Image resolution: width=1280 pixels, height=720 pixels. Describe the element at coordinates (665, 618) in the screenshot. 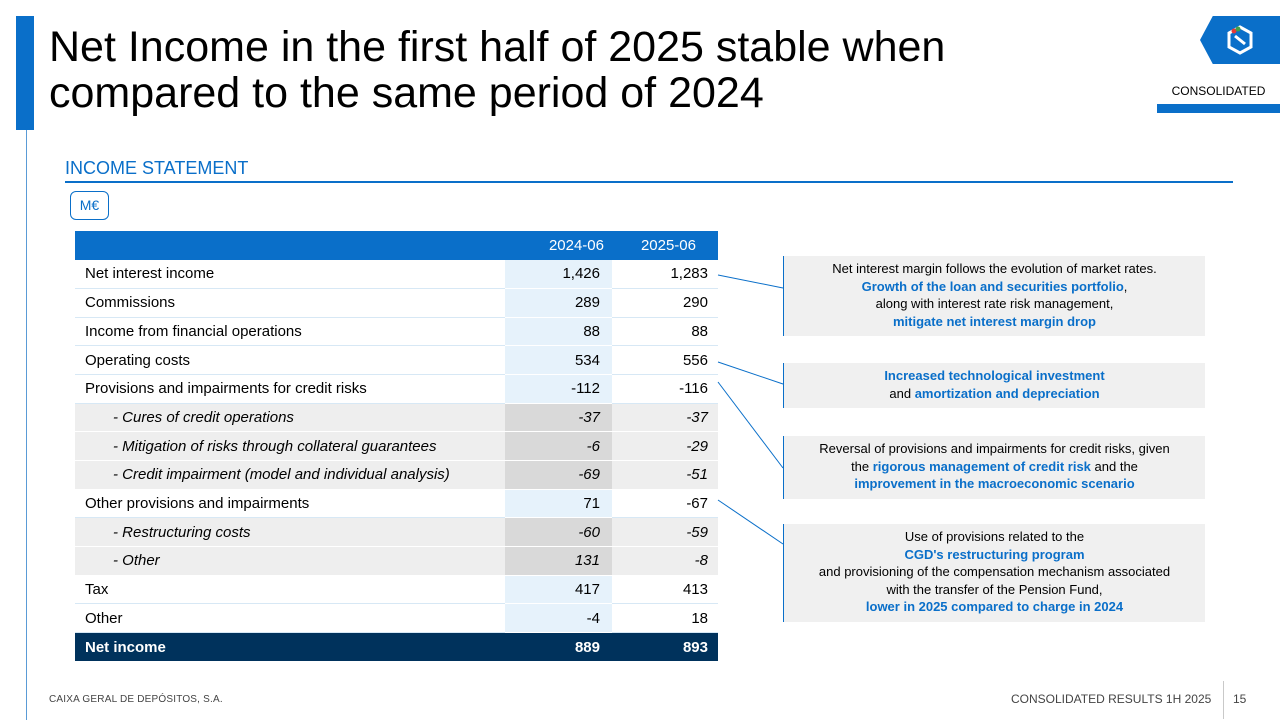

I see `value-2025: 18` at that location.